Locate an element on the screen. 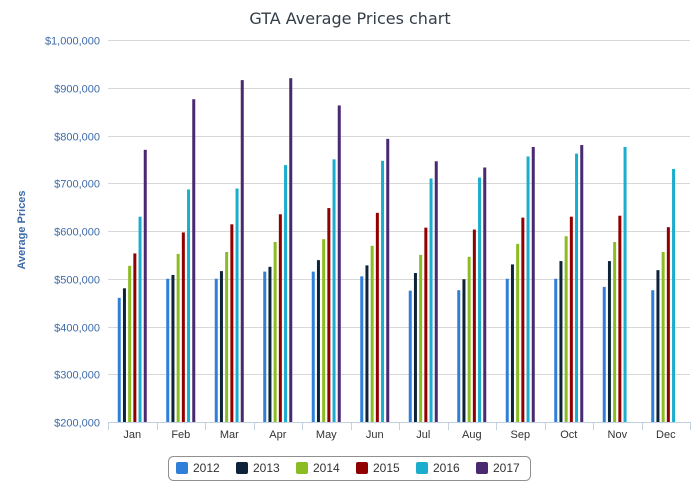  bar-2015-jul is located at coordinates (426, 324).